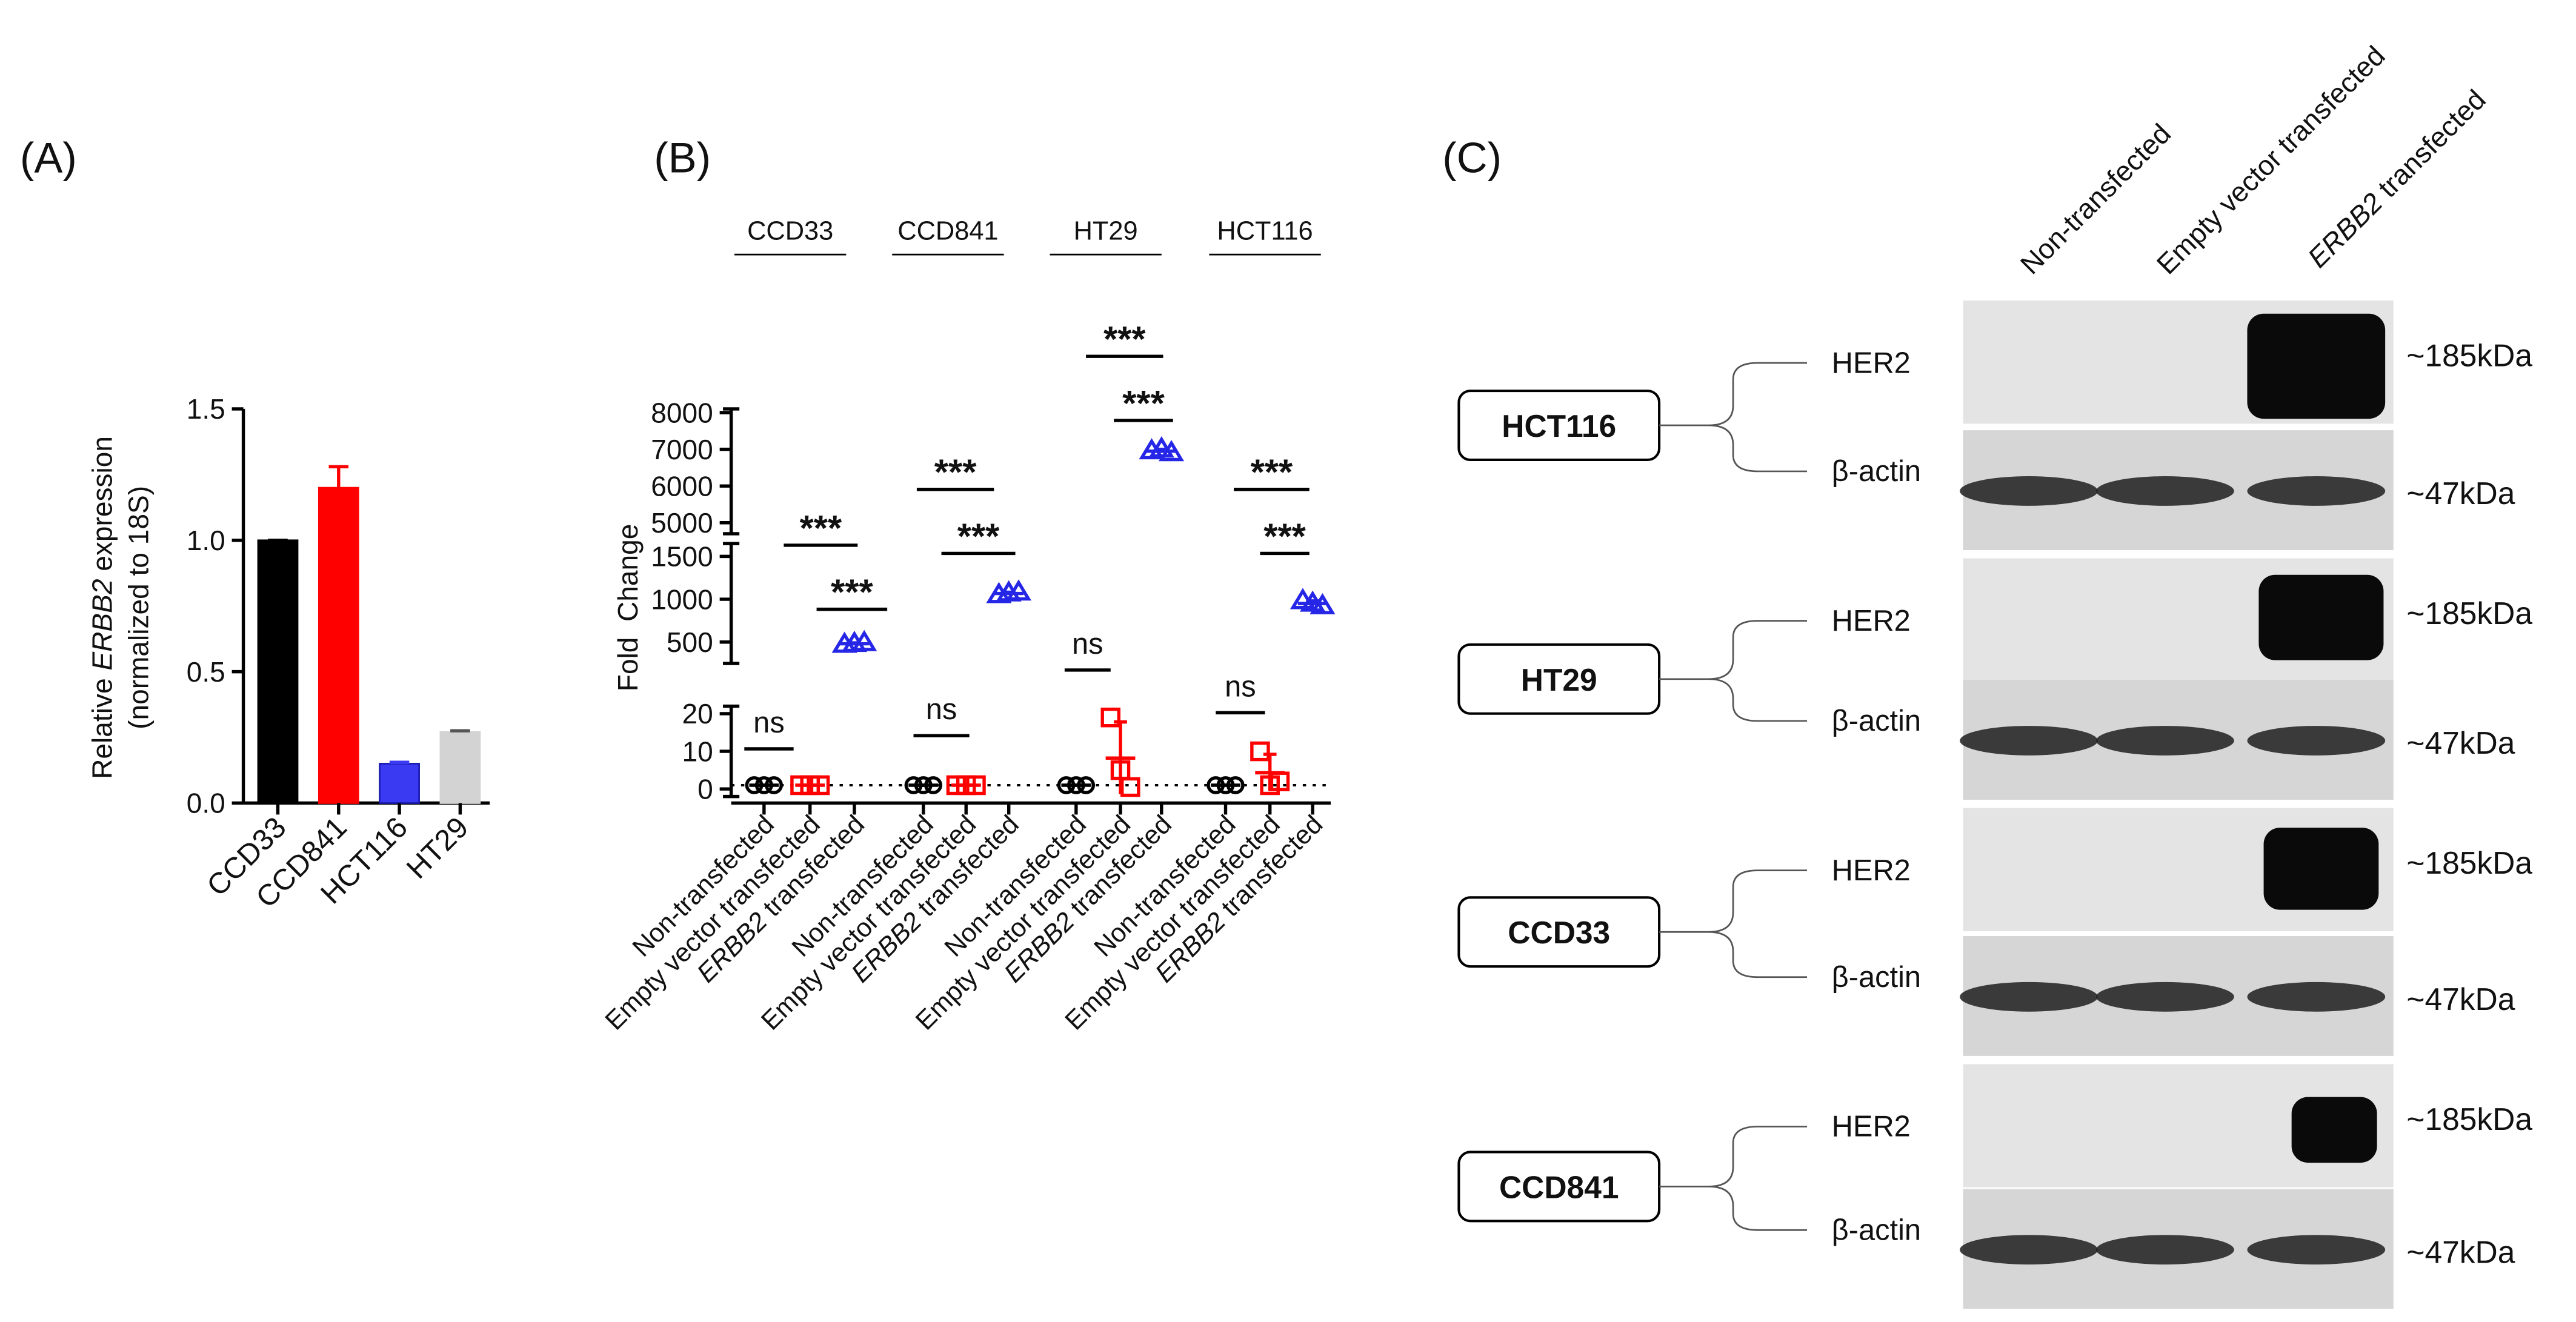 This screenshot has width=2576, height=1322. I want to click on group-label: HCT116, so click(1265, 231).